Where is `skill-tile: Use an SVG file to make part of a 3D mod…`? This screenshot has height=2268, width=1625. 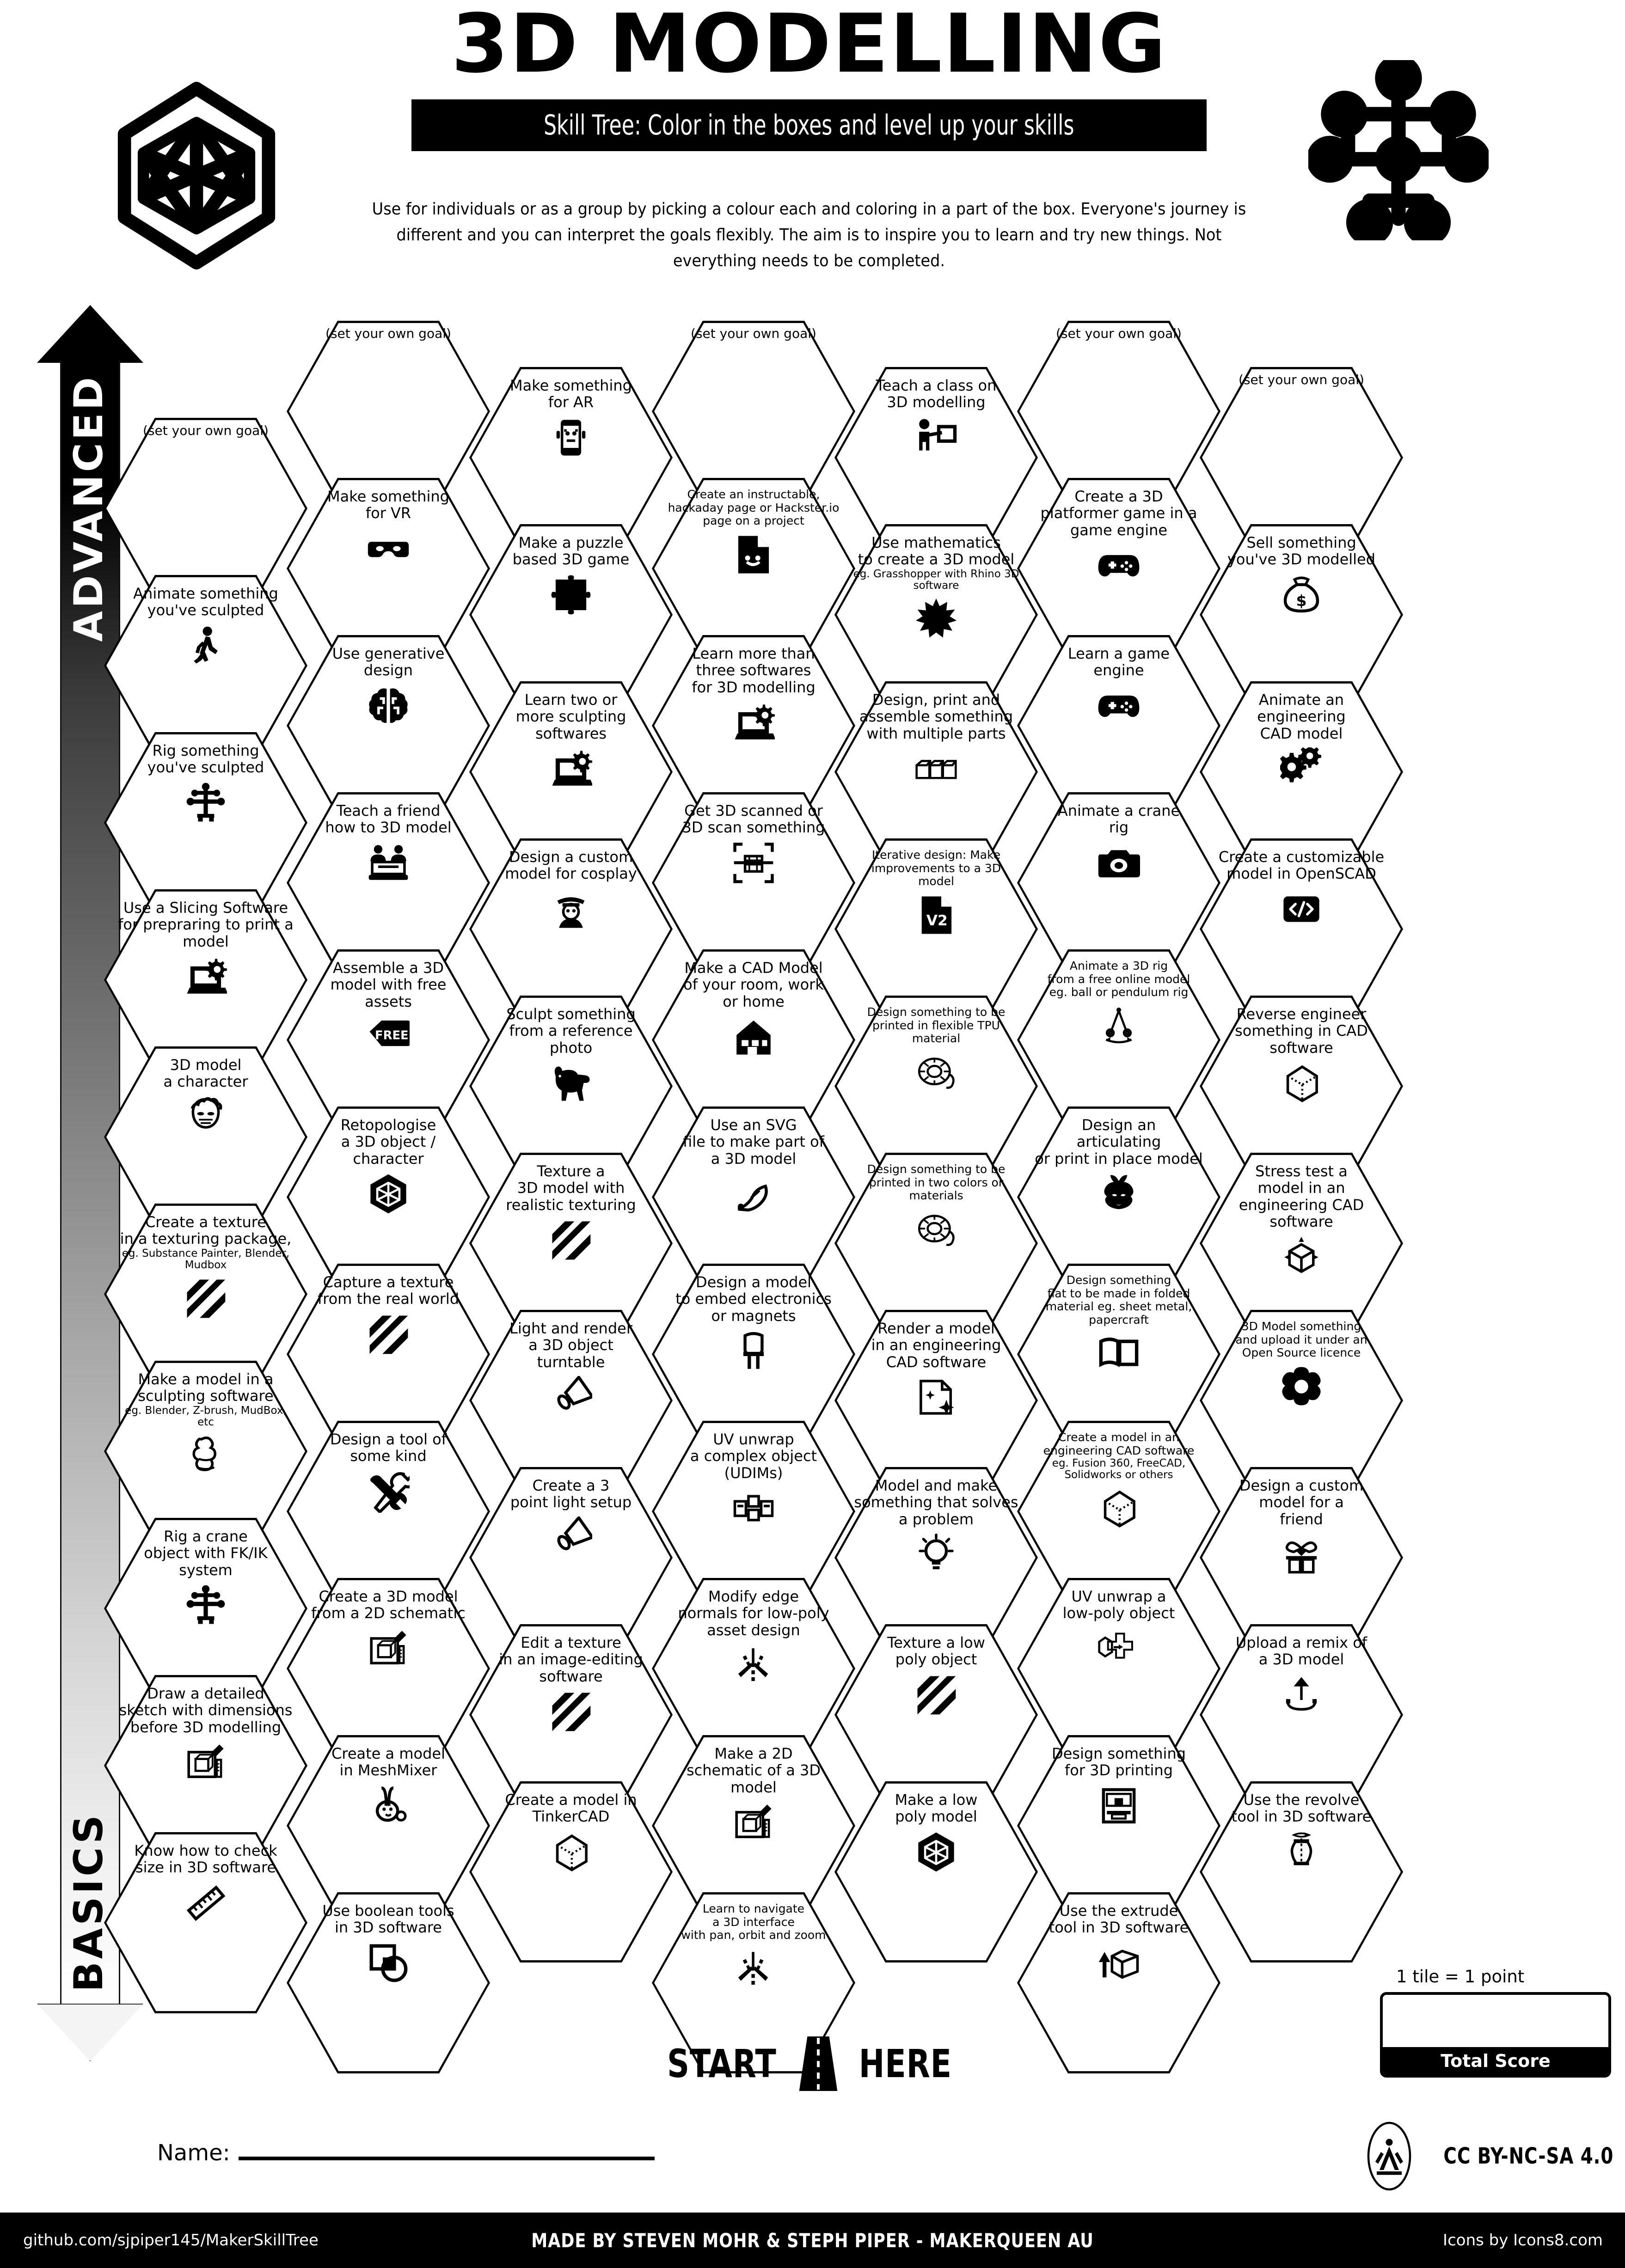
skill-tile: Use an SVG file to make part of a 3D mod… is located at coordinates (753, 1197).